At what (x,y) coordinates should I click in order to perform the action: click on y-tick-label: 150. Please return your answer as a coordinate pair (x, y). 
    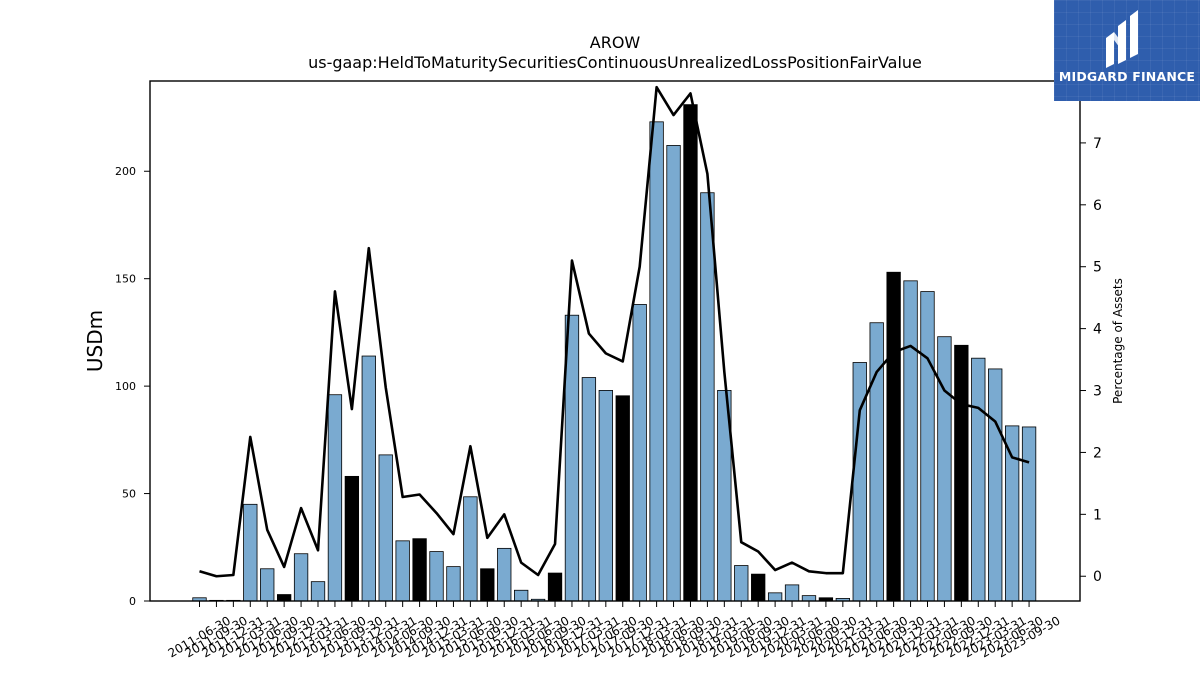
    Looking at the image, I should click on (125, 279).